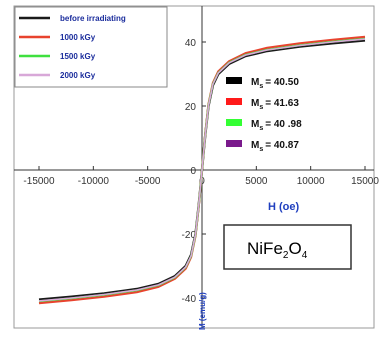 The width and height of the screenshot is (382, 338). Describe the element at coordinates (193, 171) in the screenshot. I see `y-tick-label: 0` at that location.